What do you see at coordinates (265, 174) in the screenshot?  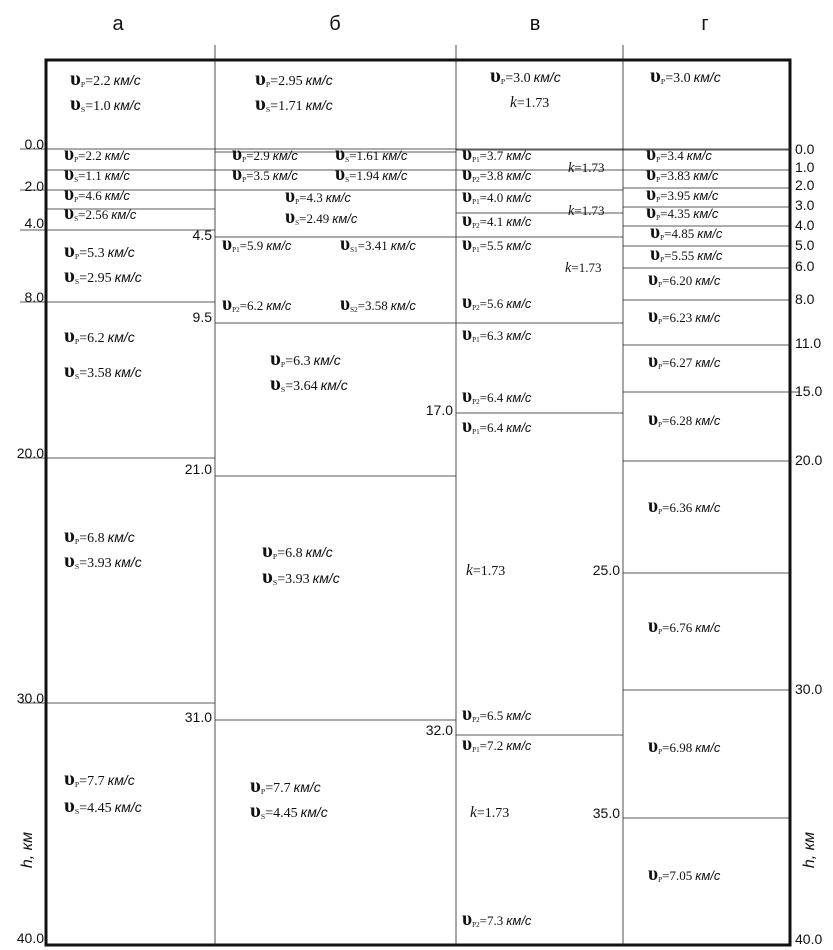 I see `velocity-label: υP=3.5 км/с` at bounding box center [265, 174].